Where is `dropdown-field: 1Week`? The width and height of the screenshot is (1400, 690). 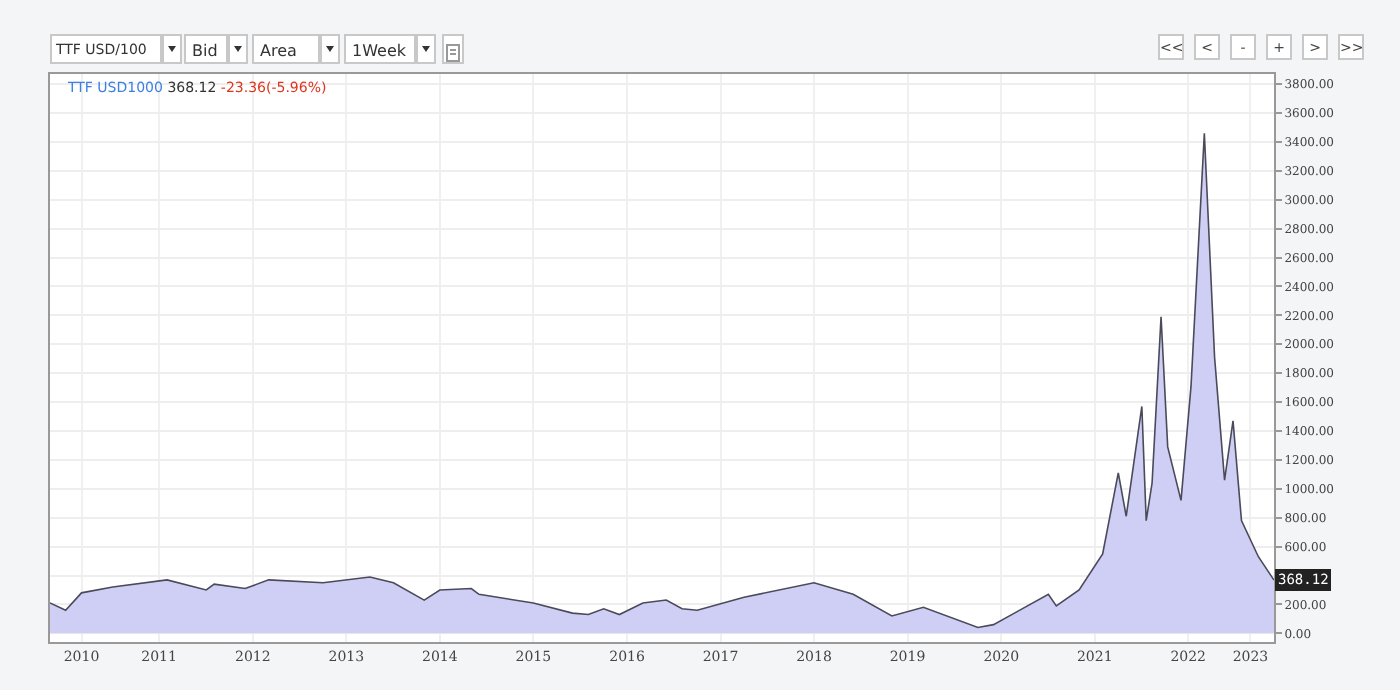 dropdown-field: 1Week is located at coordinates (380, 49).